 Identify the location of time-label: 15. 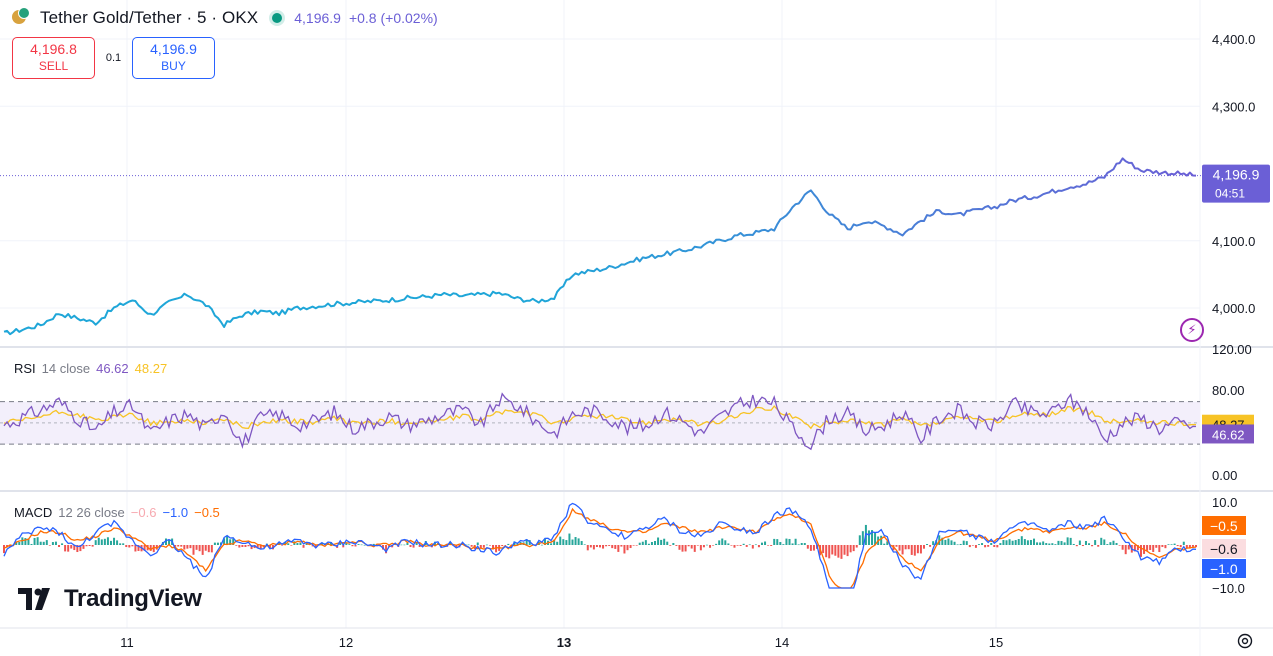
(996, 642).